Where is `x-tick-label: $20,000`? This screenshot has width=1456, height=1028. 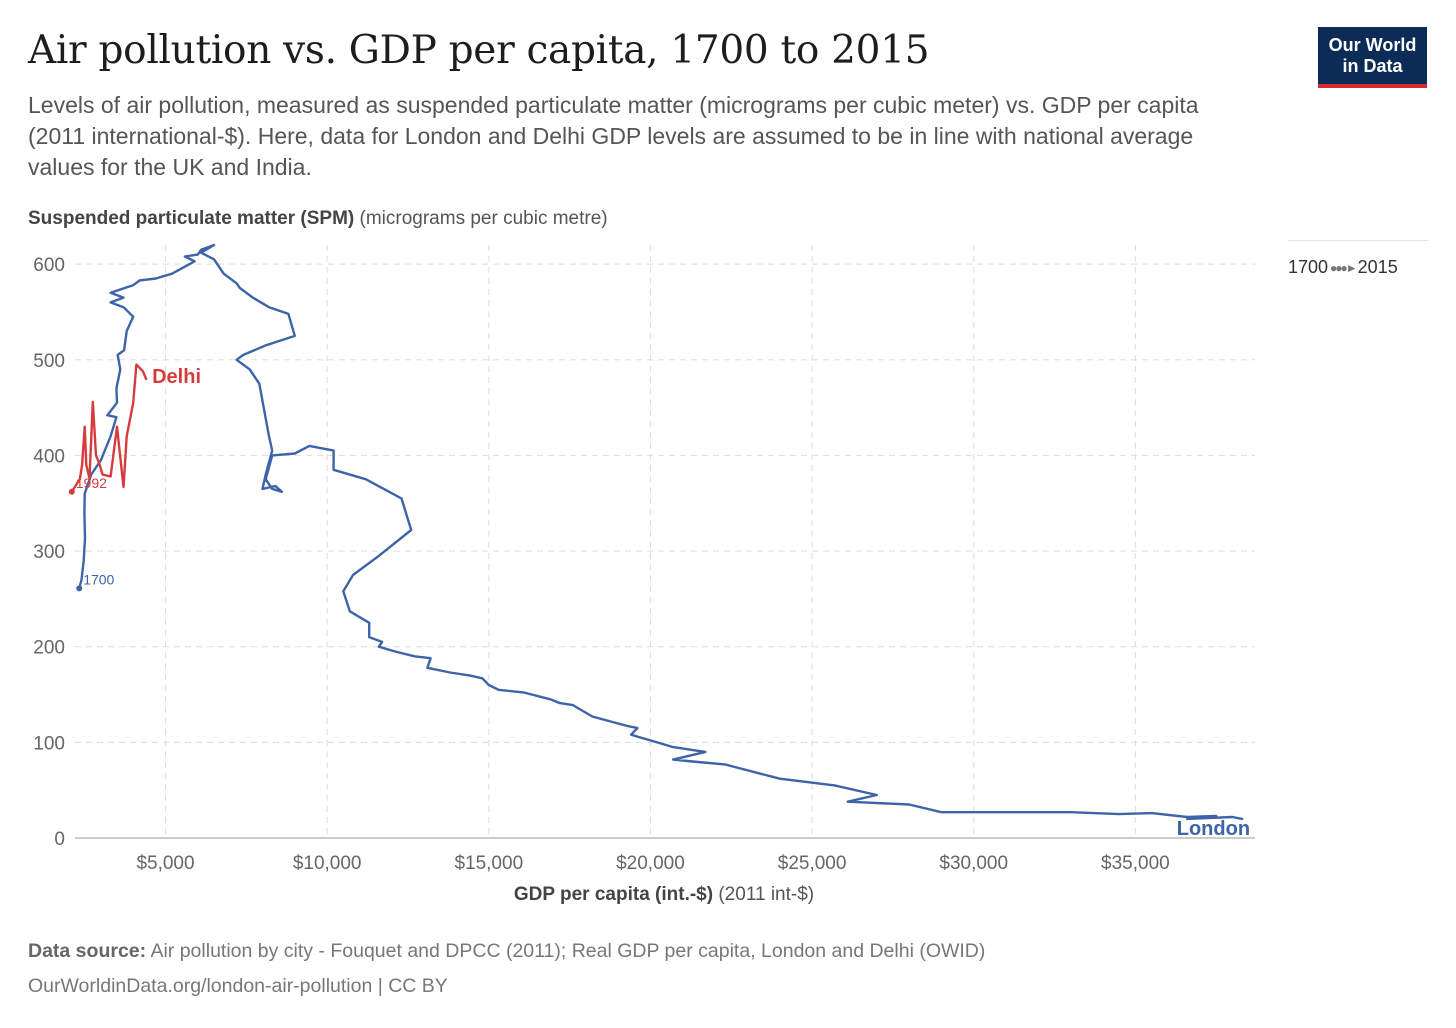 x-tick-label: $20,000 is located at coordinates (650, 863).